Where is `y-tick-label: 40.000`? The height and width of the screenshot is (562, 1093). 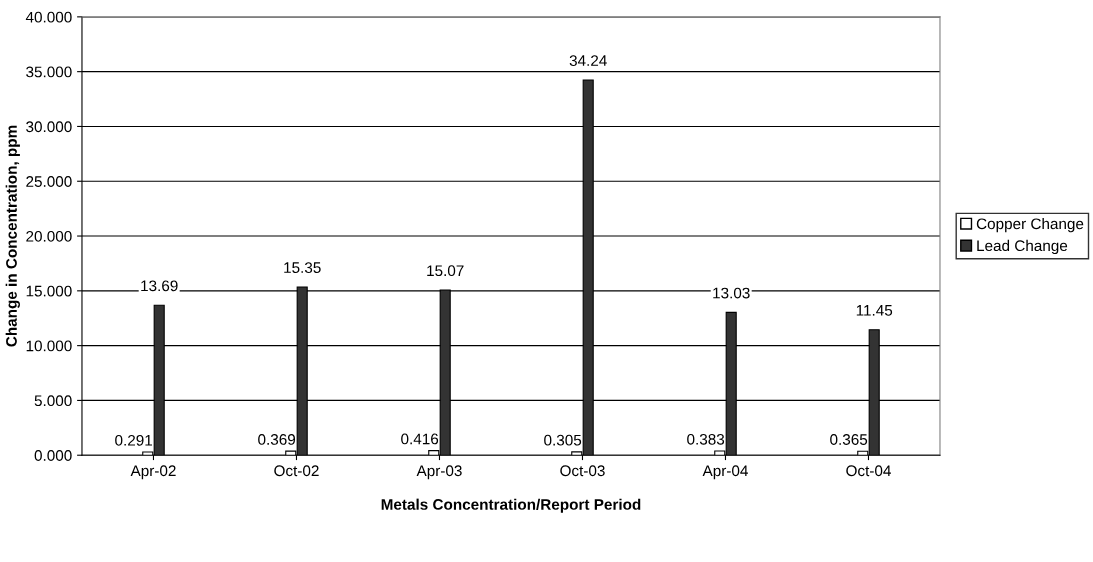
y-tick-label: 40.000 is located at coordinates (48, 17).